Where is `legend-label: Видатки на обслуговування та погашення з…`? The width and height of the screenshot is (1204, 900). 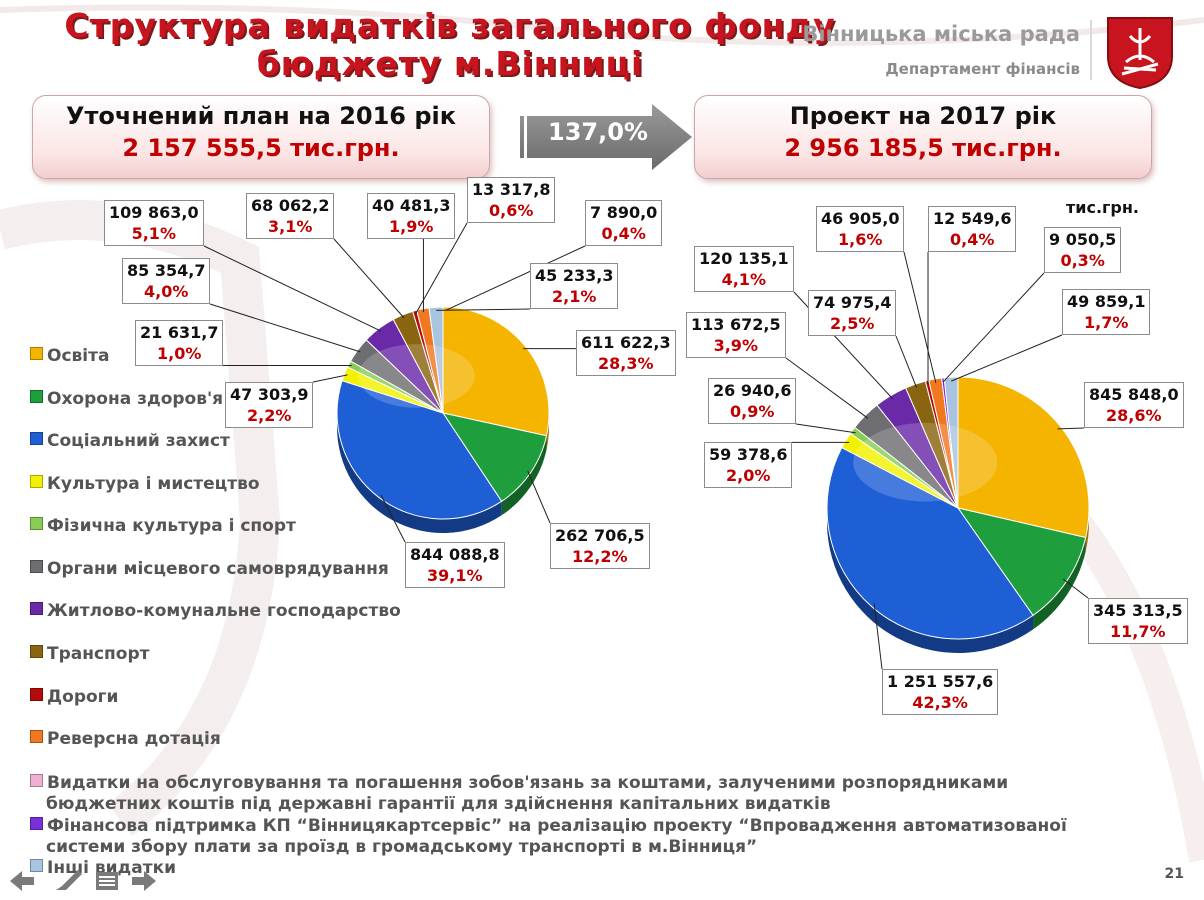 legend-label: Видатки на обслуговування та погашення з… is located at coordinates (528, 783).